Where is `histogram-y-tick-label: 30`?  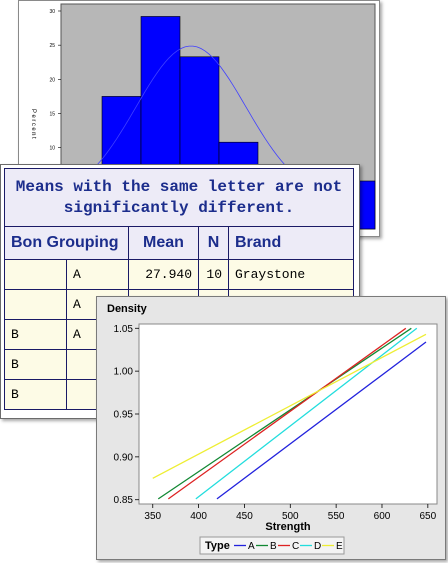 histogram-y-tick-label: 30 is located at coordinates (52, 12).